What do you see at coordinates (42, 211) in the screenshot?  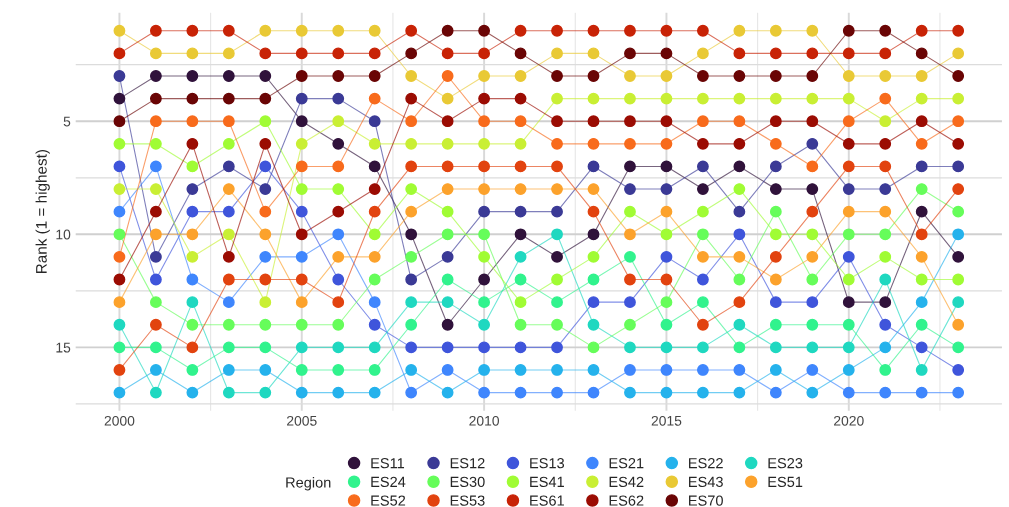 I see `y-axis-title: Rank (1 = highest)` at bounding box center [42, 211].